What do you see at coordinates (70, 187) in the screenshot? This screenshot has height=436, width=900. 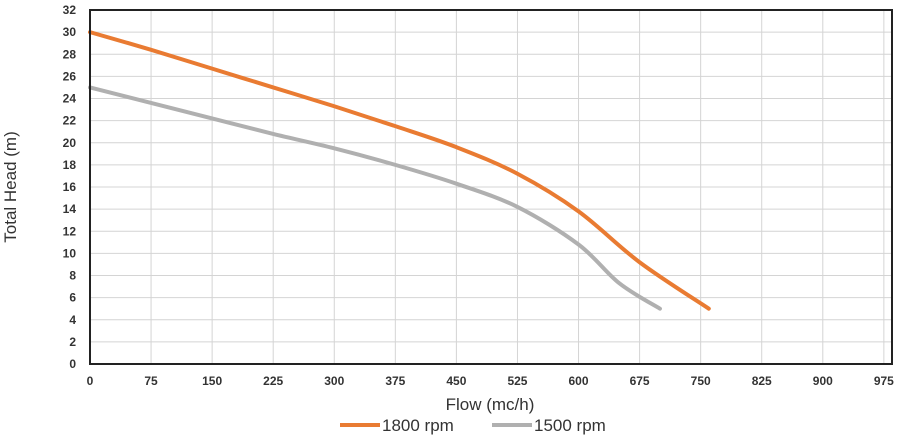 I see `y-tick-label: 16` at bounding box center [70, 187].